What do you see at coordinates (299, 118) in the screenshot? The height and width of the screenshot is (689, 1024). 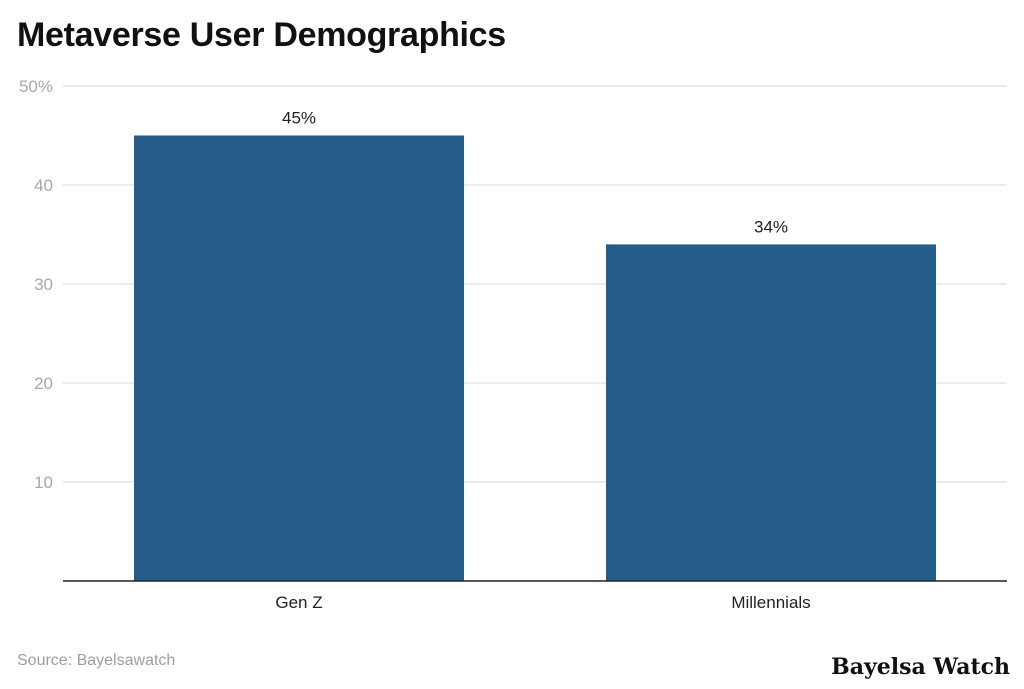 I see `data-label: 45%` at bounding box center [299, 118].